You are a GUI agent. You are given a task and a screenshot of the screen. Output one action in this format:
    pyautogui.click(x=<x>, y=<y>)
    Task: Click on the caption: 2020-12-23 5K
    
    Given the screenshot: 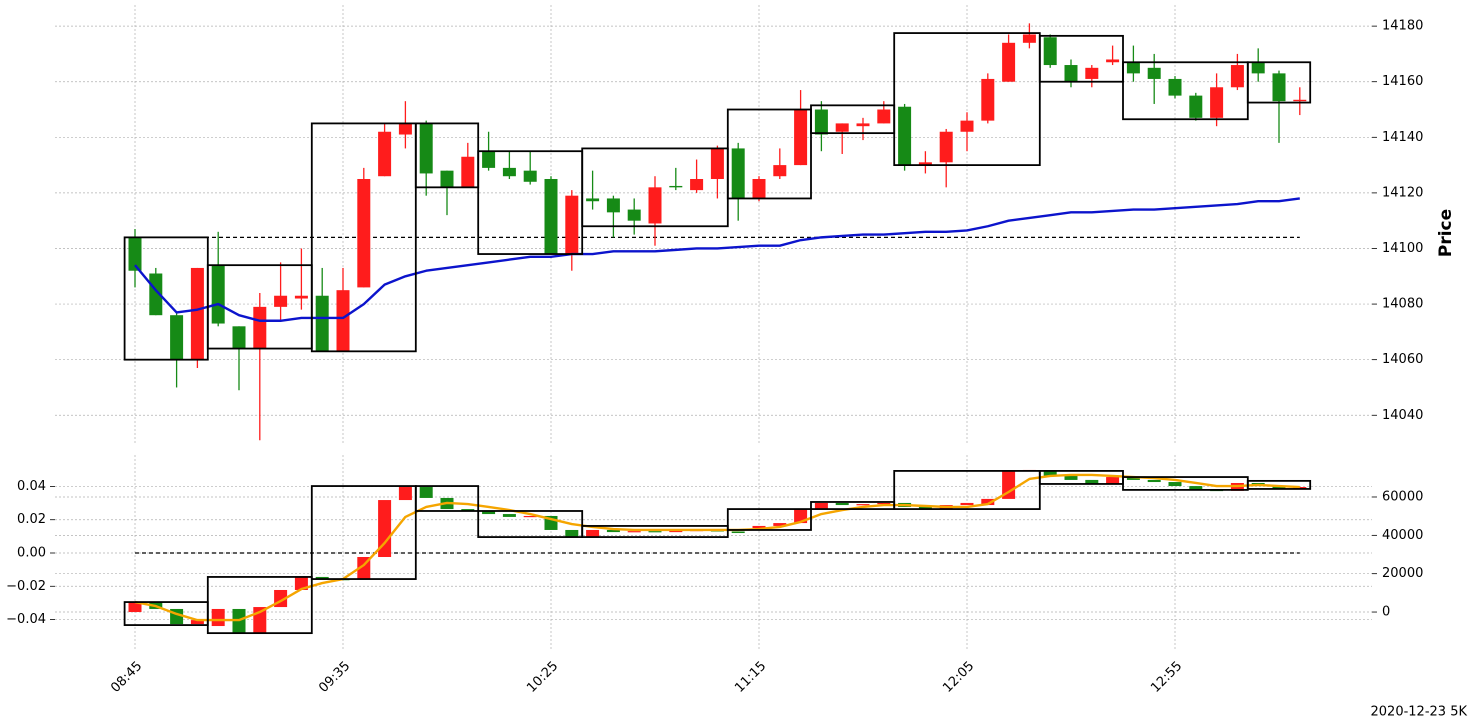 What is the action you would take?
    pyautogui.click(x=1419, y=712)
    